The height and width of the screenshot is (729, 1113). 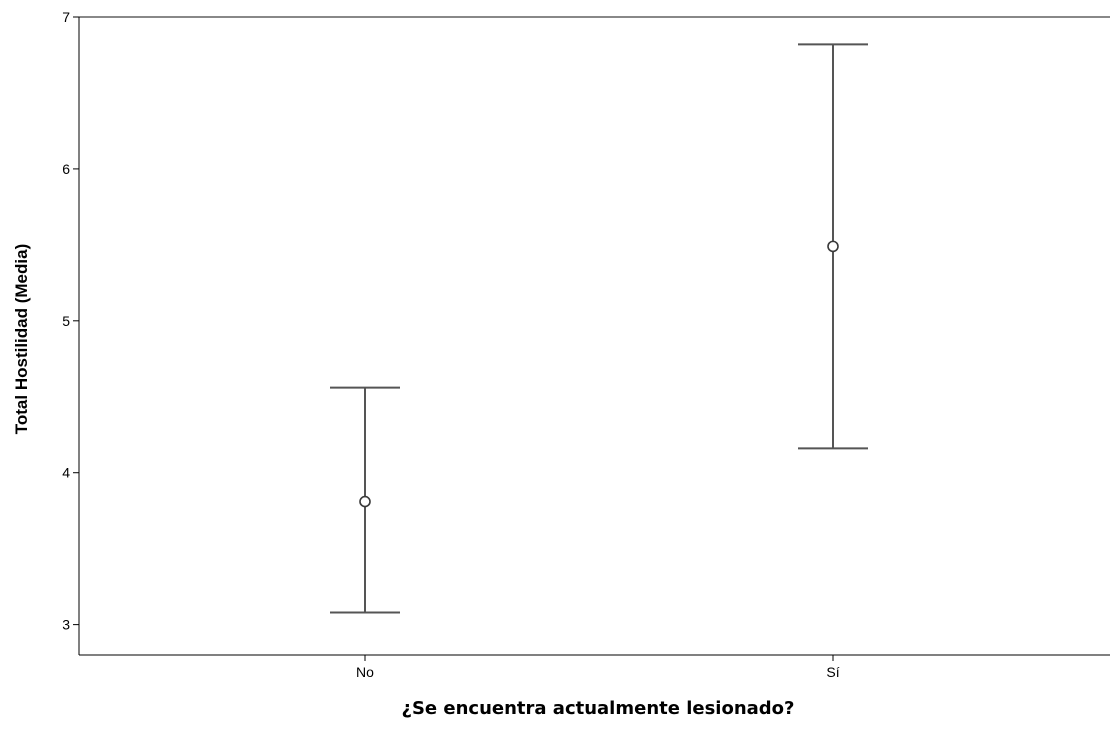 I want to click on x-tick-label: No, so click(x=365, y=672).